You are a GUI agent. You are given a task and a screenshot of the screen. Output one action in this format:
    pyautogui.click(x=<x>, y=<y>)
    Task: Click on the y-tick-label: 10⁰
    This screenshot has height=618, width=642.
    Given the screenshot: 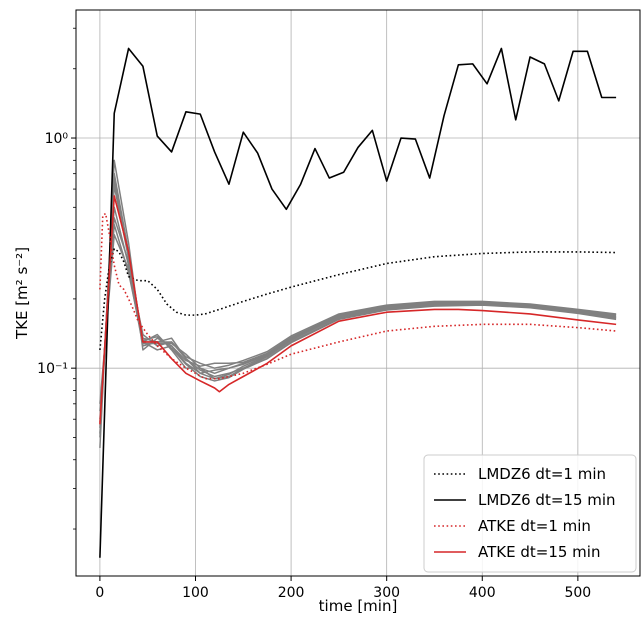 What is the action you would take?
    pyautogui.click(x=57, y=139)
    